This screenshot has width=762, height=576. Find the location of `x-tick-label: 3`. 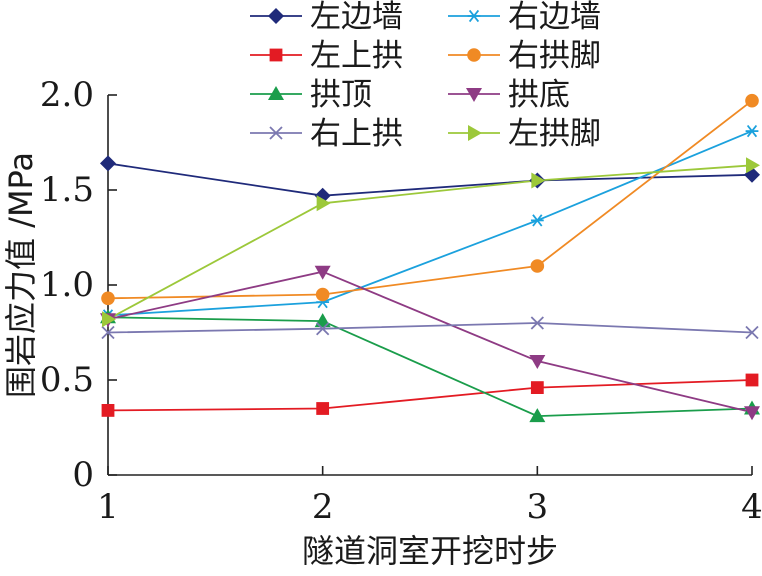

x-tick-label: 3 is located at coordinates (538, 507).